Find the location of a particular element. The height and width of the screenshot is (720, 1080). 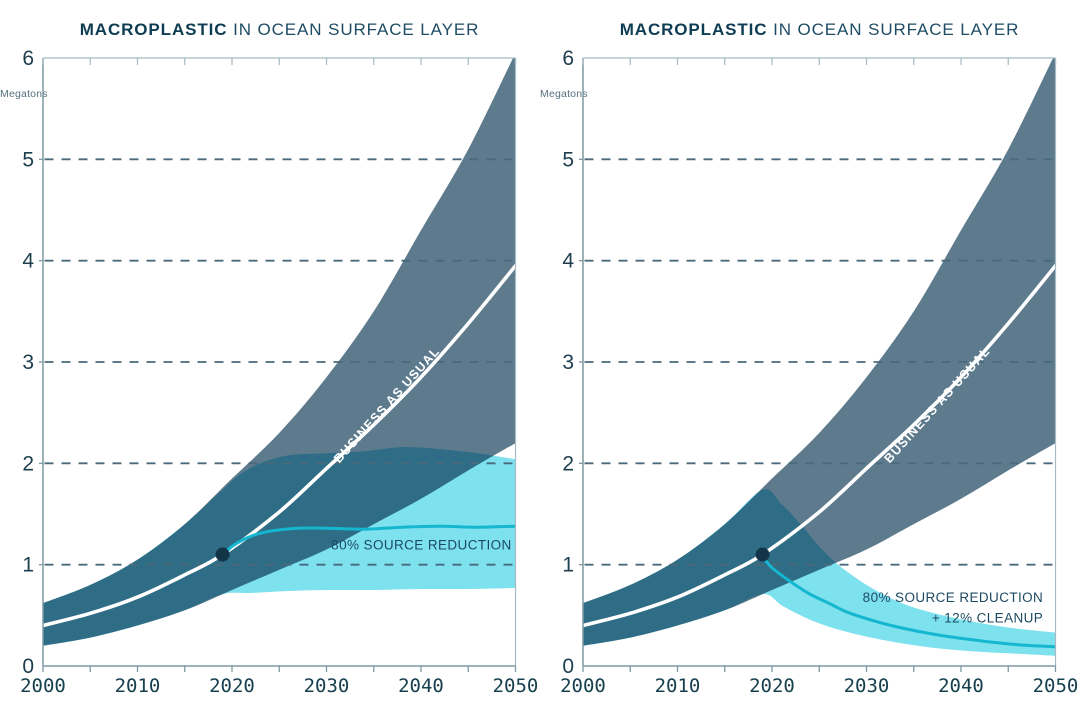

annotation-source-reduction-cleanup-1: 80% SOURCE REDUCTION is located at coordinates (953, 597).